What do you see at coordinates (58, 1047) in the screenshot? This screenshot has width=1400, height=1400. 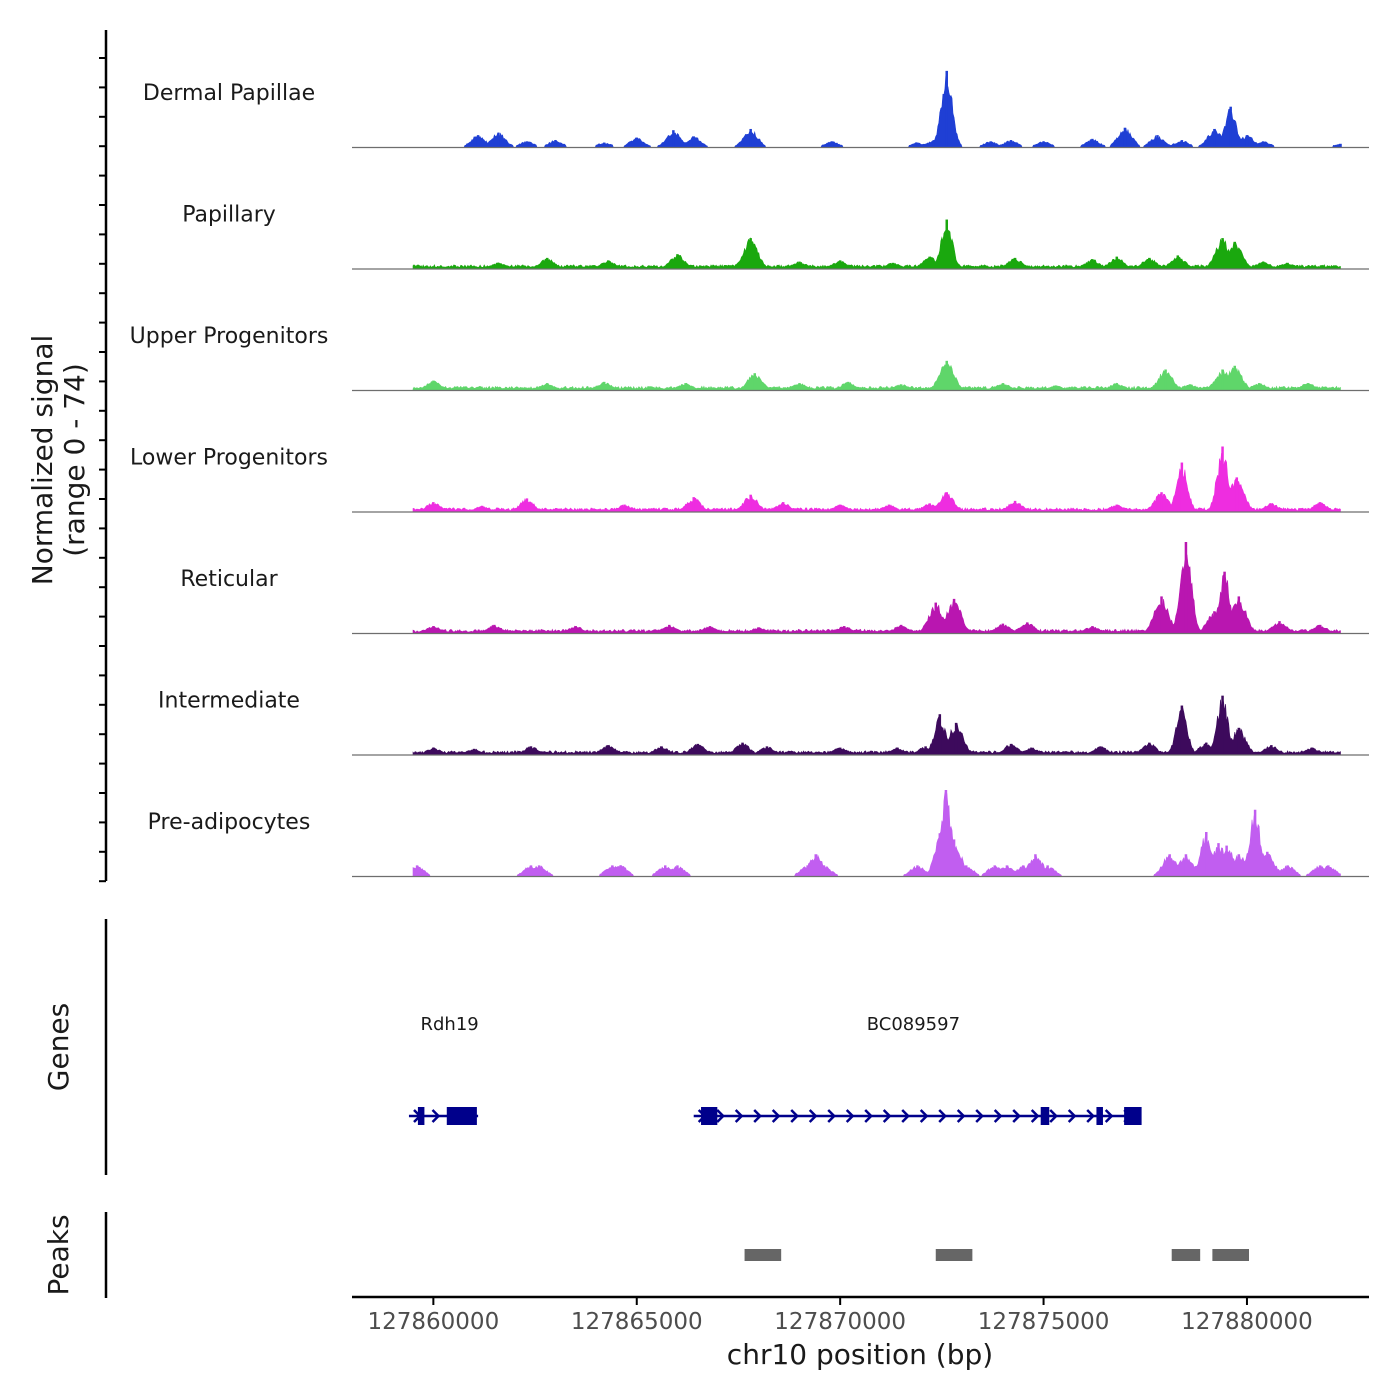 I see `genes-axis-title: Genes` at bounding box center [58, 1047].